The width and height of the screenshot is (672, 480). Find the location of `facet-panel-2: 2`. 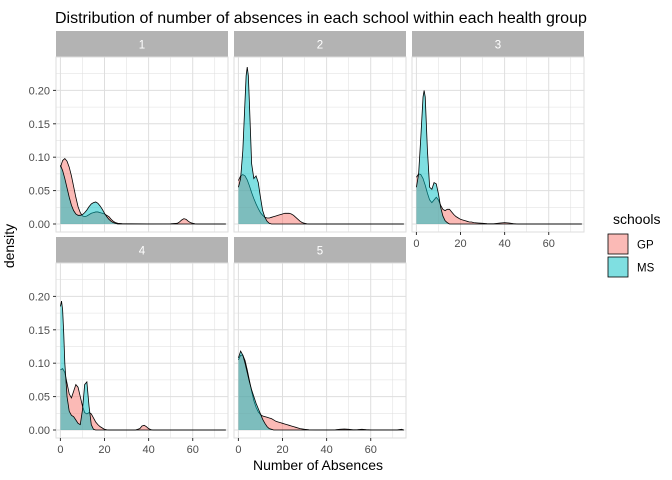

facet-panel-2: 2 is located at coordinates (320, 132).